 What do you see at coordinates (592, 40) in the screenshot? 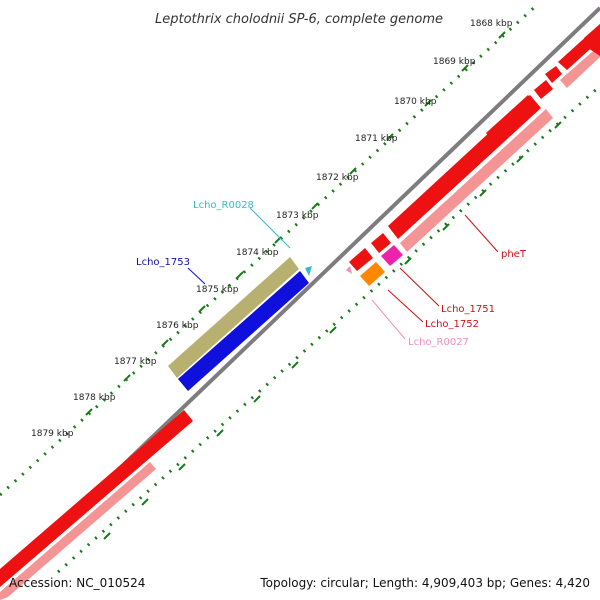
I see `feature-red-top-right` at bounding box center [592, 40].